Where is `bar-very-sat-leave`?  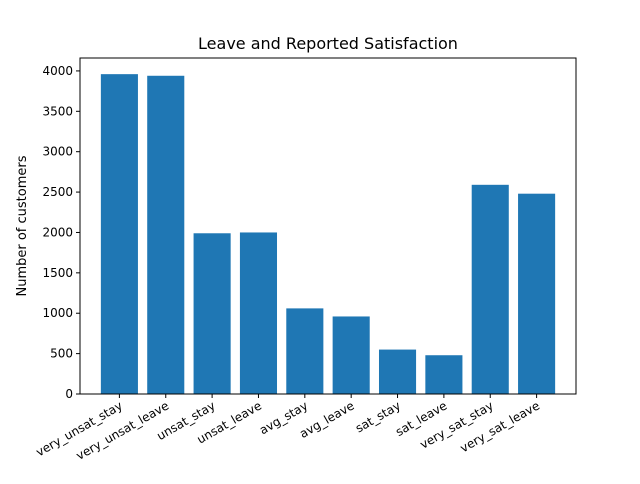
bar-very-sat-leave is located at coordinates (537, 293).